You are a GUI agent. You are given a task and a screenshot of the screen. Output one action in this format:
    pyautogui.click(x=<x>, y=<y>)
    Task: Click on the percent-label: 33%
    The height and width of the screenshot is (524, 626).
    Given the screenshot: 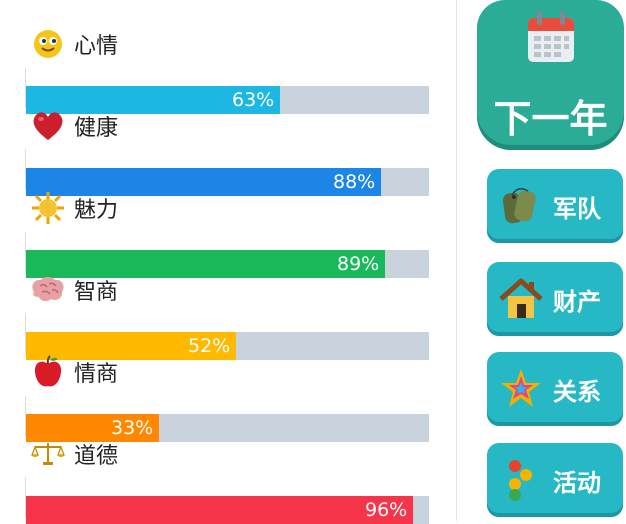 What is the action you would take?
    pyautogui.click(x=132, y=428)
    